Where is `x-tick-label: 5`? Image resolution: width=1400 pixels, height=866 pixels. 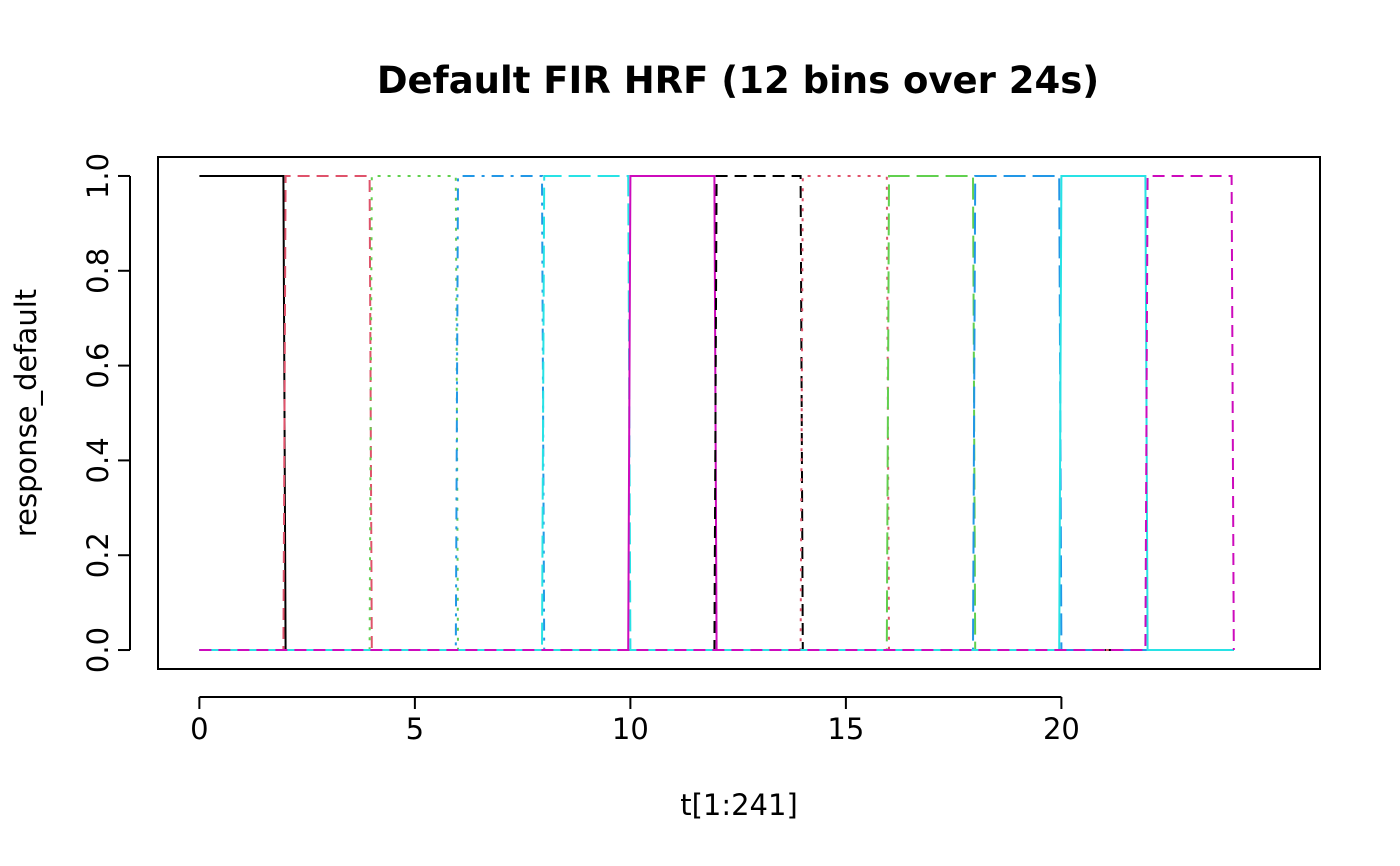 x-tick-label: 5 is located at coordinates (415, 729).